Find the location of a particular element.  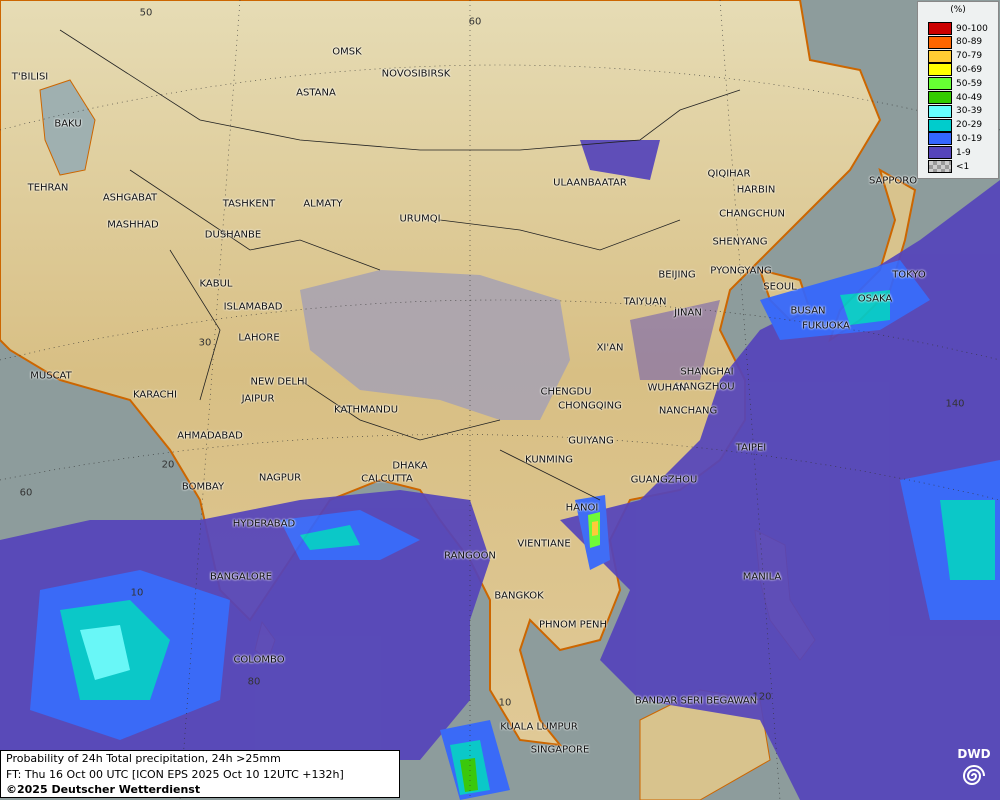

legend-item: 60-69 is located at coordinates (955, 70).